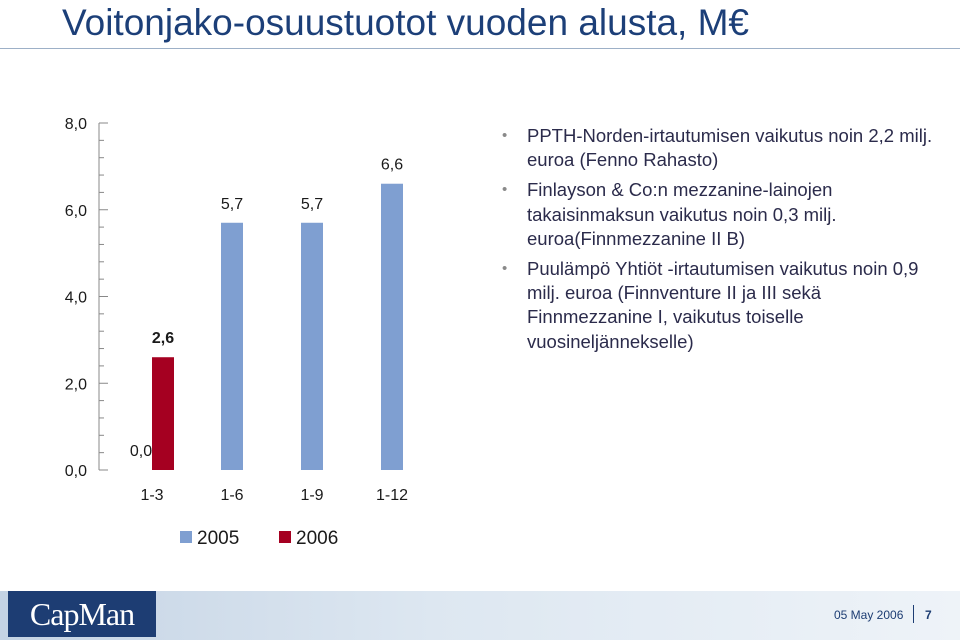 The height and width of the screenshot is (640, 960). I want to click on legend-swatch-2006, so click(285, 537).